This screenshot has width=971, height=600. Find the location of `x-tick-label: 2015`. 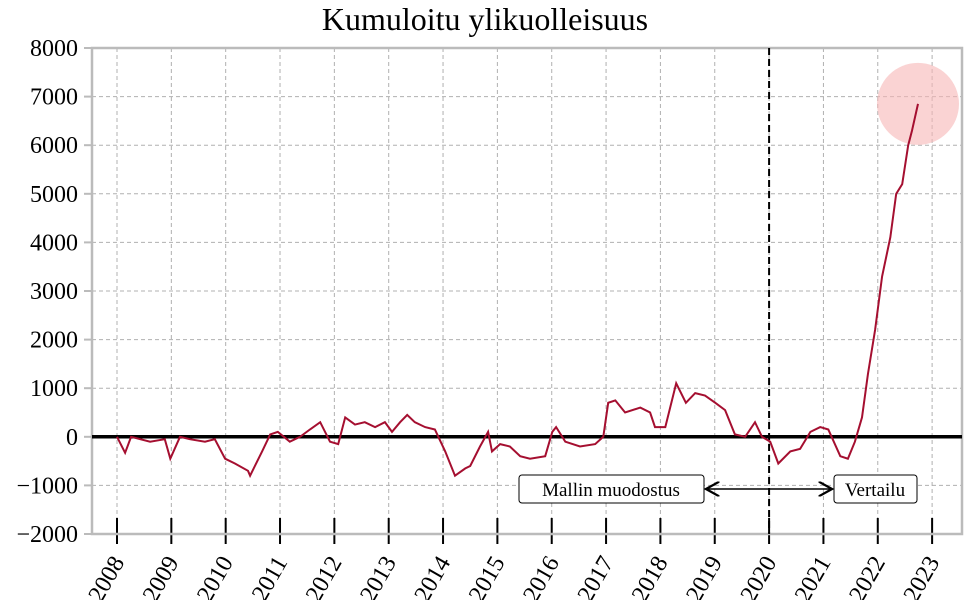

x-tick-label: 2015 is located at coordinates (487, 576).